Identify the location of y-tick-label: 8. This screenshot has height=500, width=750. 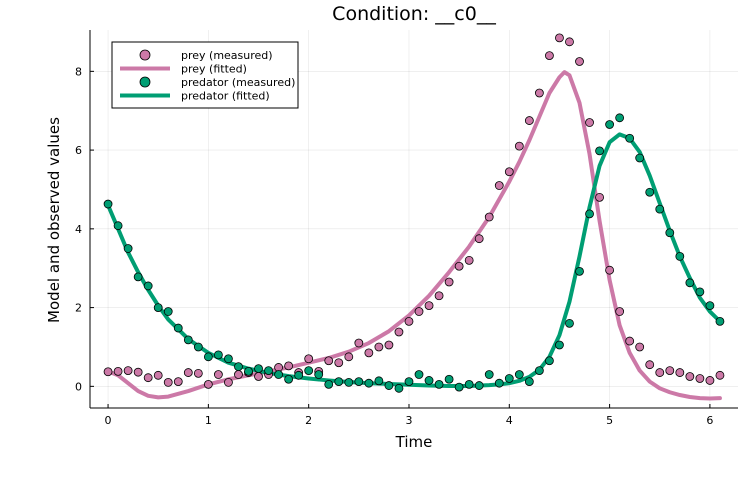
(78, 71).